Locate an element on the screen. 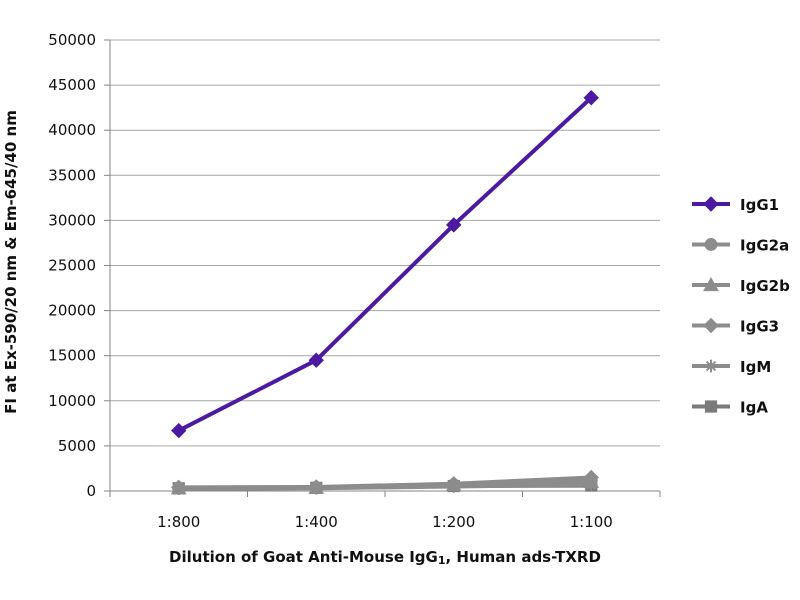  legend: IgG1 IgG2a IgG2b IgG3 IgM IgA is located at coordinates (741, 306).